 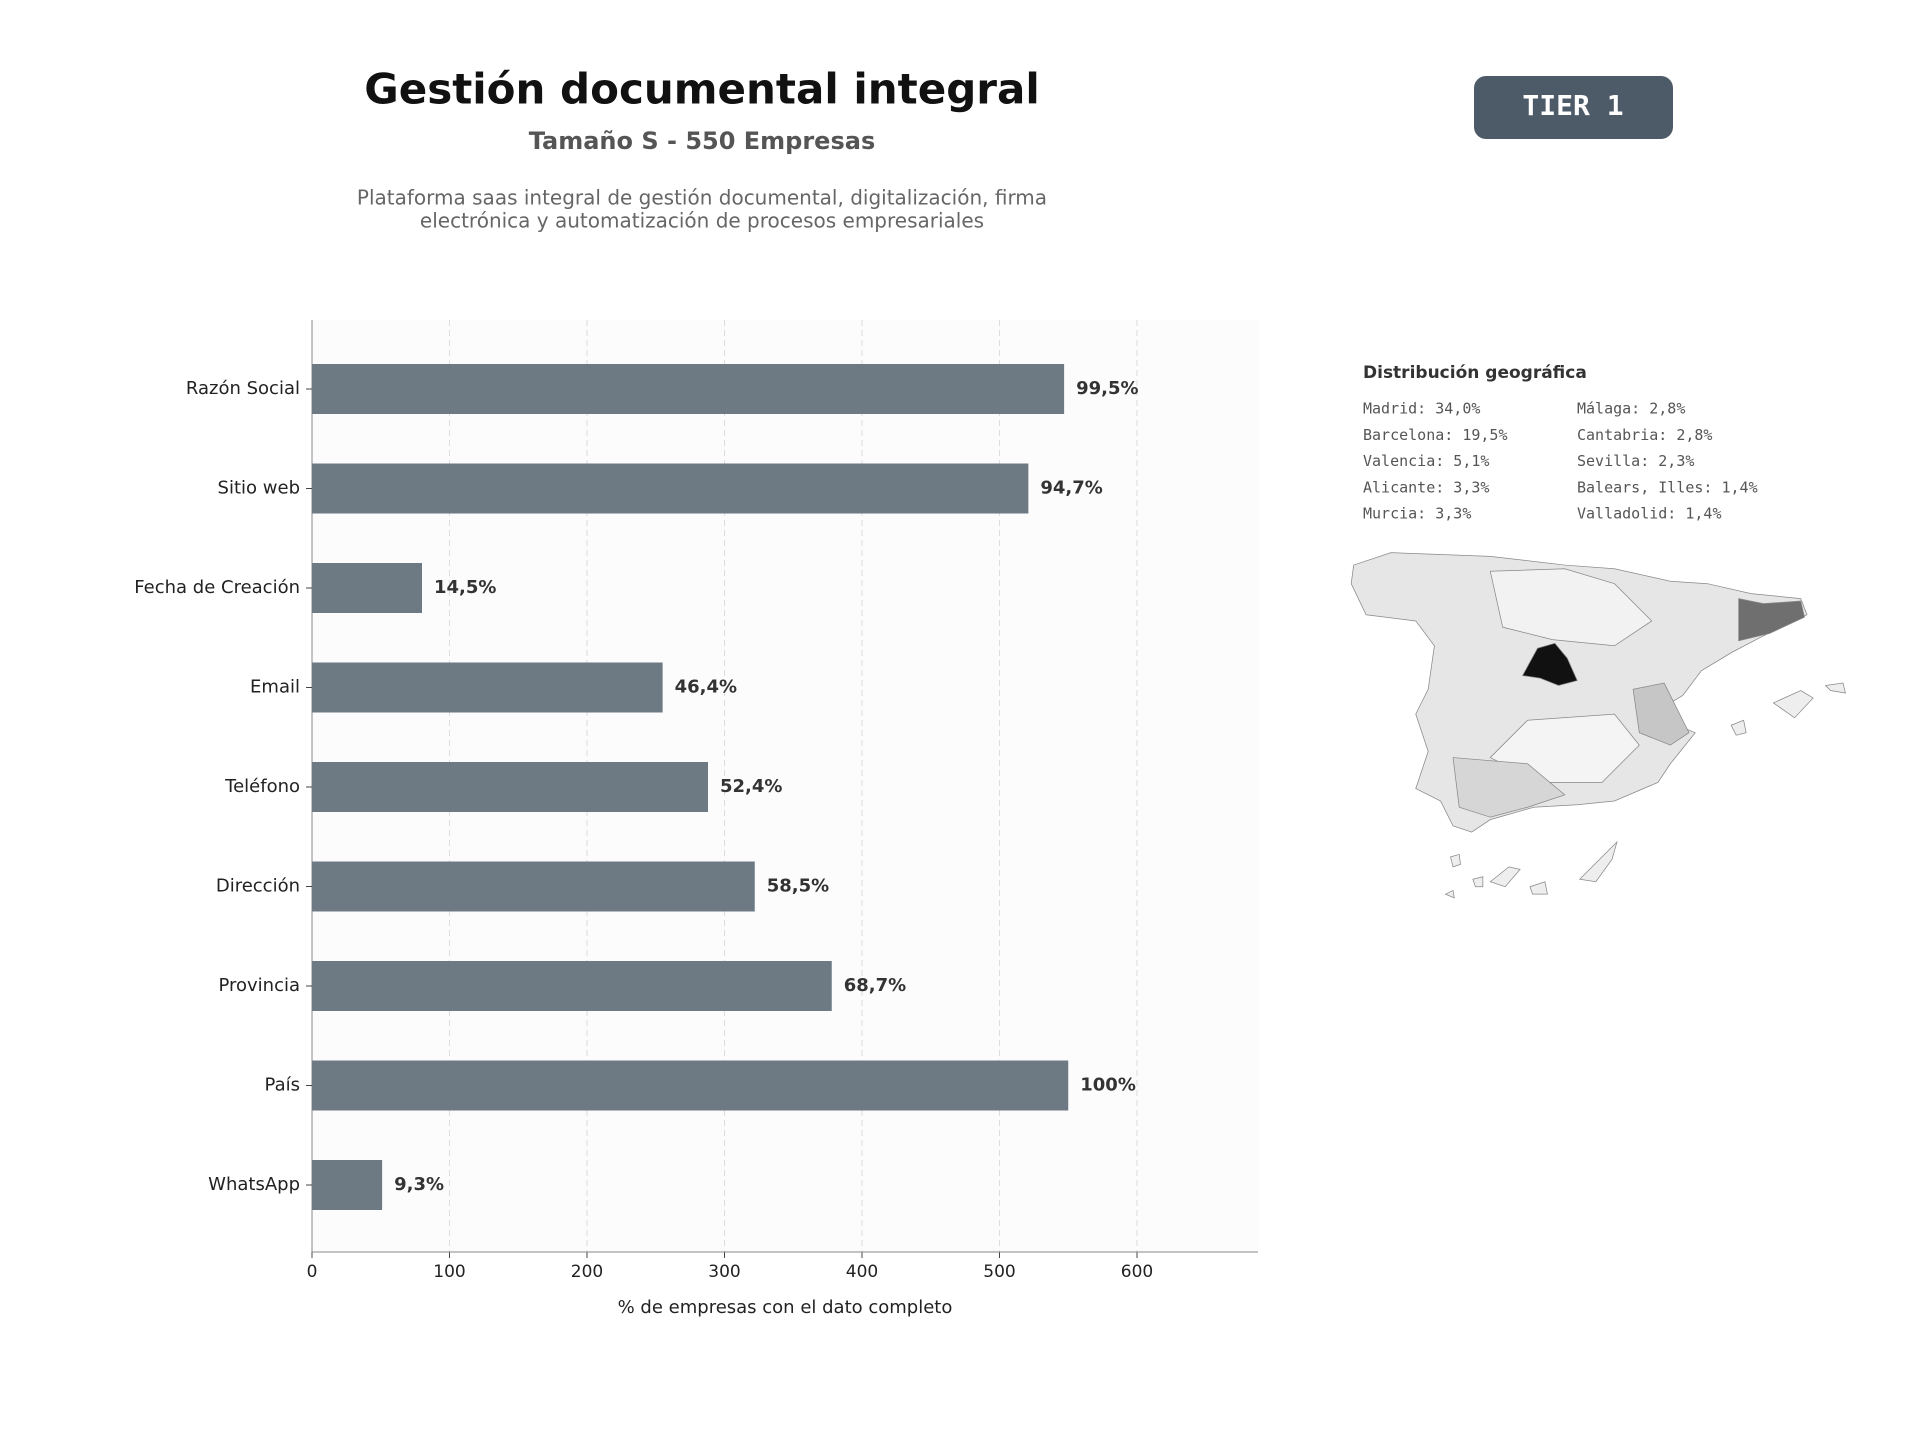 What do you see at coordinates (724, 1272) in the screenshot?
I see `x-tick-label: 300` at bounding box center [724, 1272].